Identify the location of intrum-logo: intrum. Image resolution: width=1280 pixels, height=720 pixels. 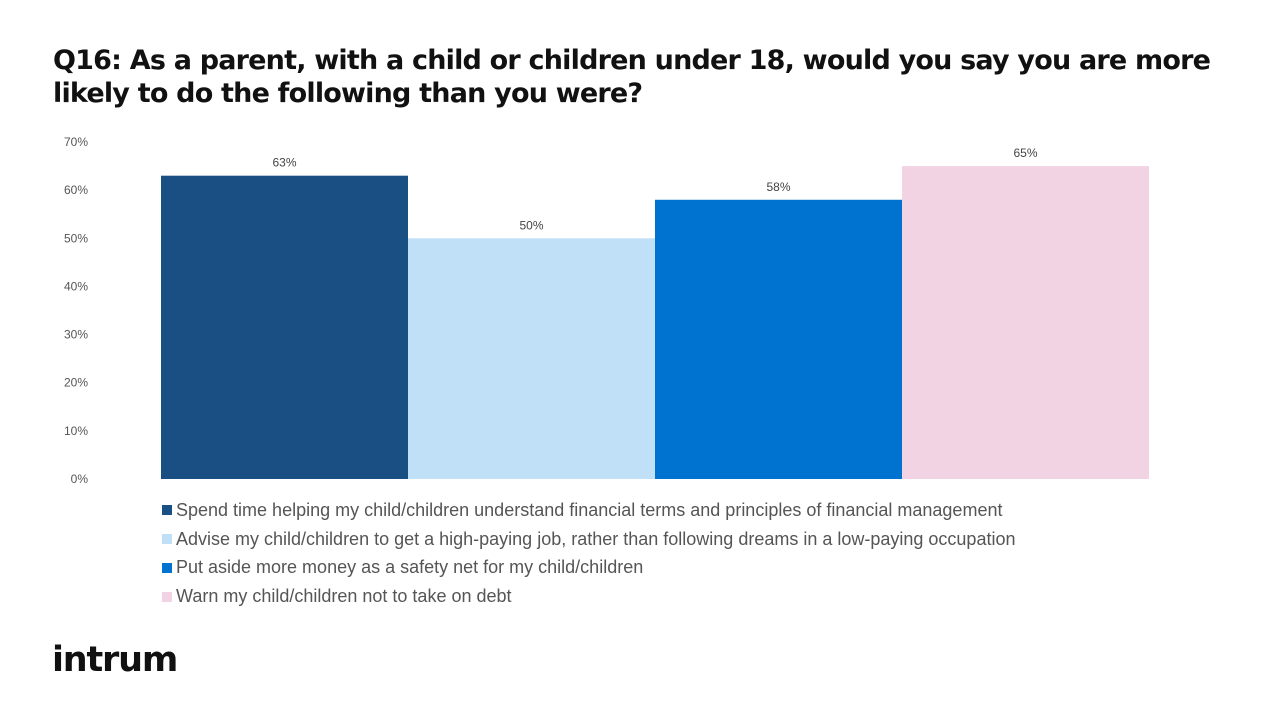
(115, 660).